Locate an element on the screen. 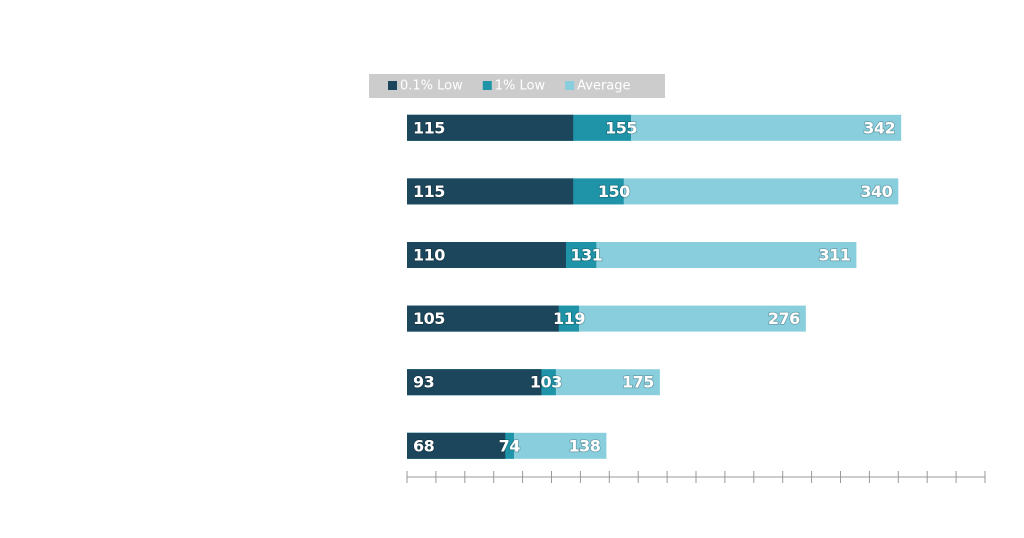 This screenshot has height=538, width=1024. value-label: 175 is located at coordinates (638, 382).